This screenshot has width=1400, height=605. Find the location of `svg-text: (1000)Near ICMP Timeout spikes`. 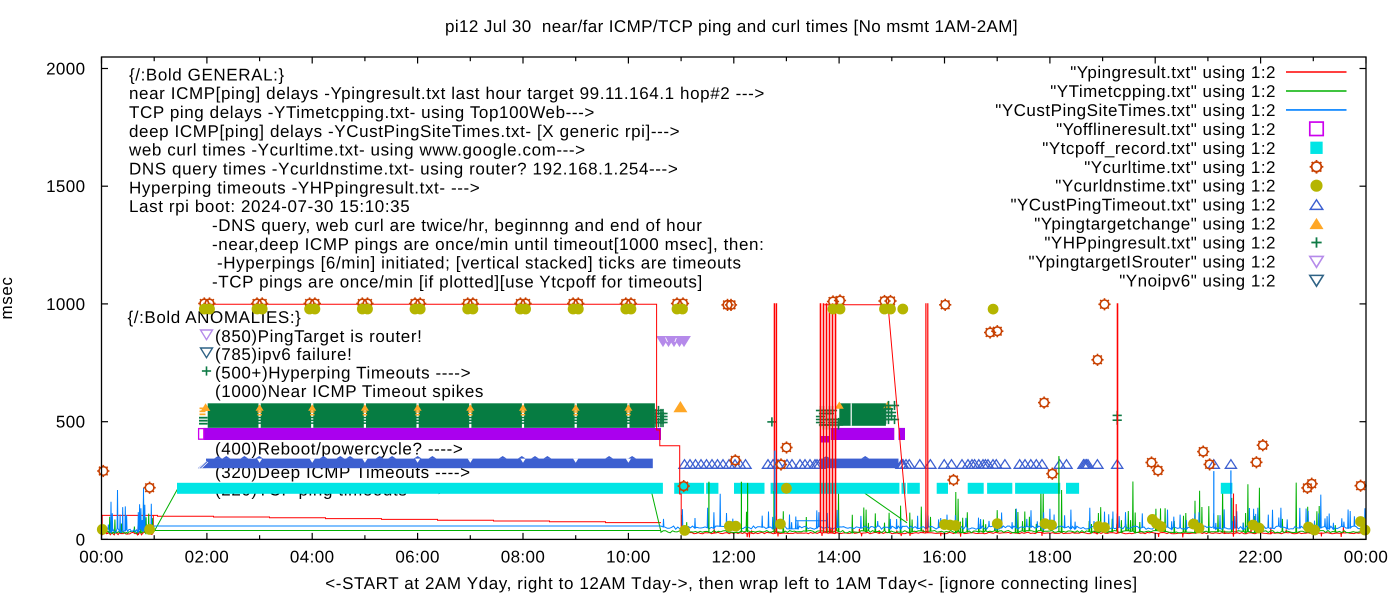

svg-text: (1000)Near ICMP Timeout spikes is located at coordinates (349, 391).